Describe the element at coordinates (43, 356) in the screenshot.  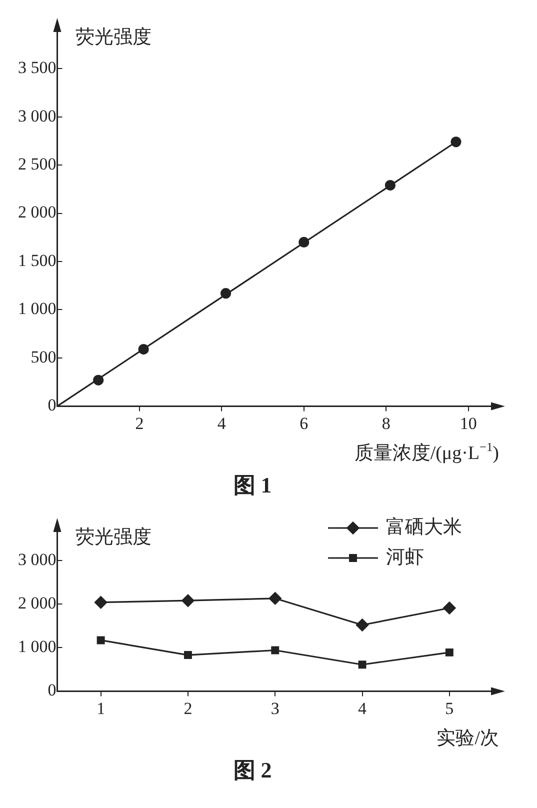
I see `y-tick-label: 500` at that location.